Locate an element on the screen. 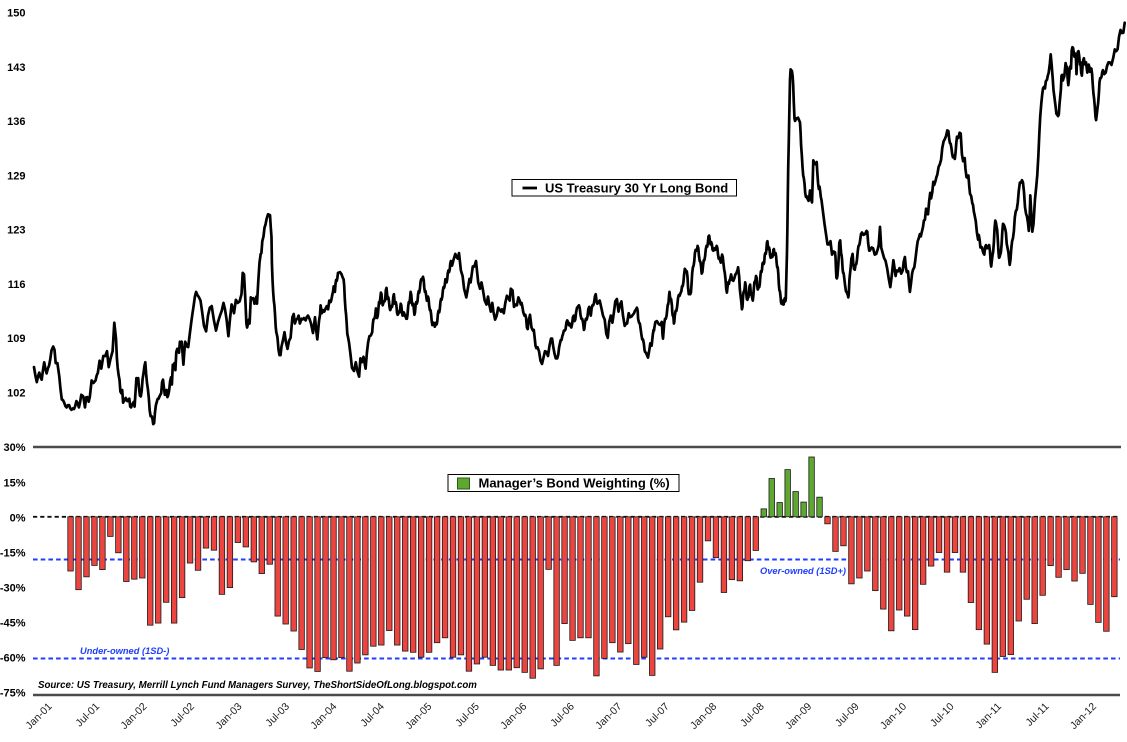 The width and height of the screenshot is (1127, 742). svg-text: -15% is located at coordinates (13, 553).